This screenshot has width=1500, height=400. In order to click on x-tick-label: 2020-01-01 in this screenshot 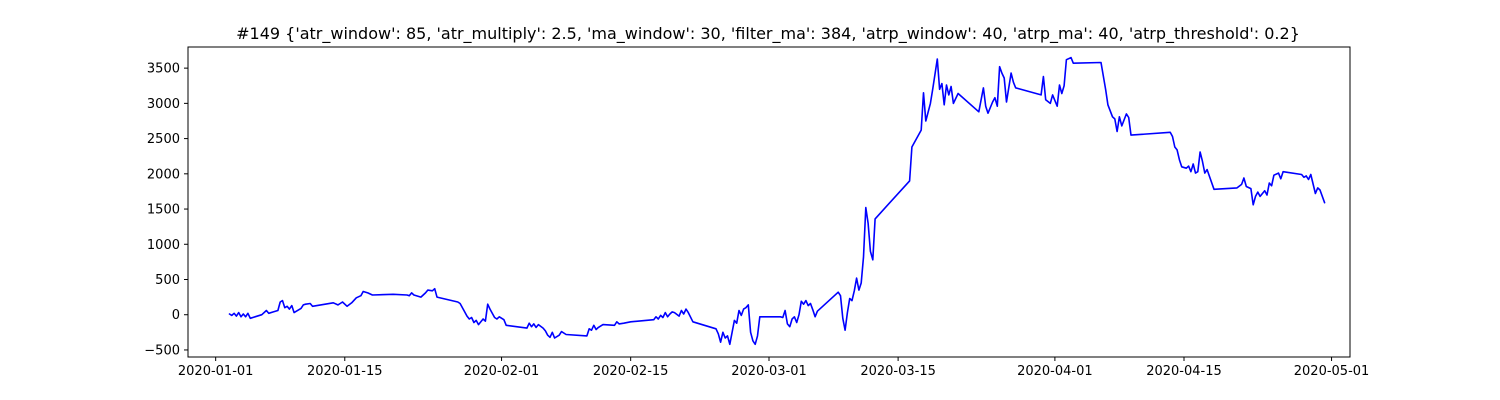, I will do `click(216, 371)`.